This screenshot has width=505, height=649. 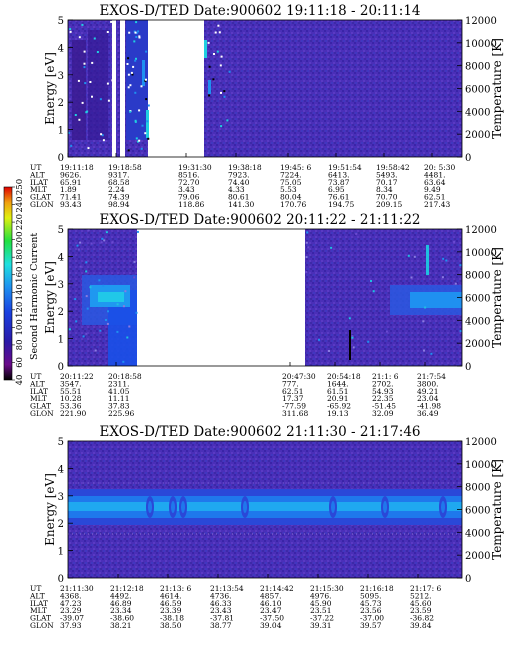 What do you see at coordinates (20, 327) in the screenshot?
I see `colorbar-tick-label: 100` at bounding box center [20, 327].